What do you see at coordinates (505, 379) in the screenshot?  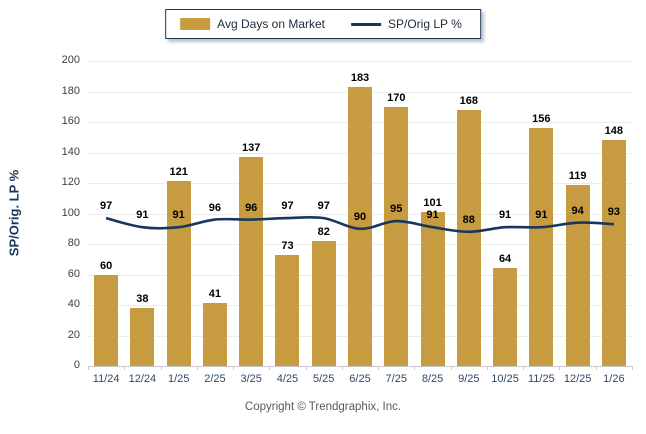 I see `x-tick-label: 10/25` at bounding box center [505, 379].